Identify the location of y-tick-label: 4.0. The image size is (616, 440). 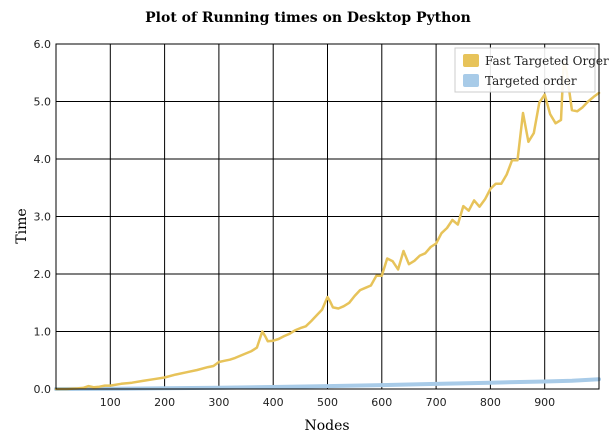
(43, 159).